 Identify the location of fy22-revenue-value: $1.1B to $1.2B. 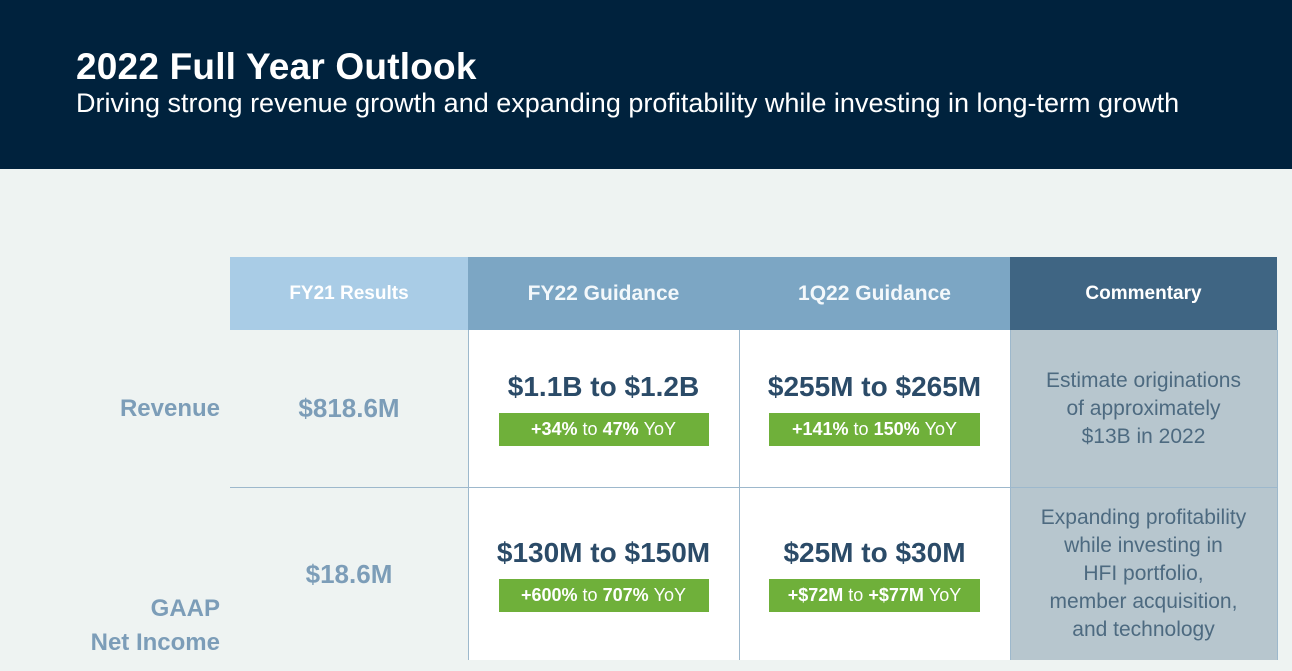
(603, 386).